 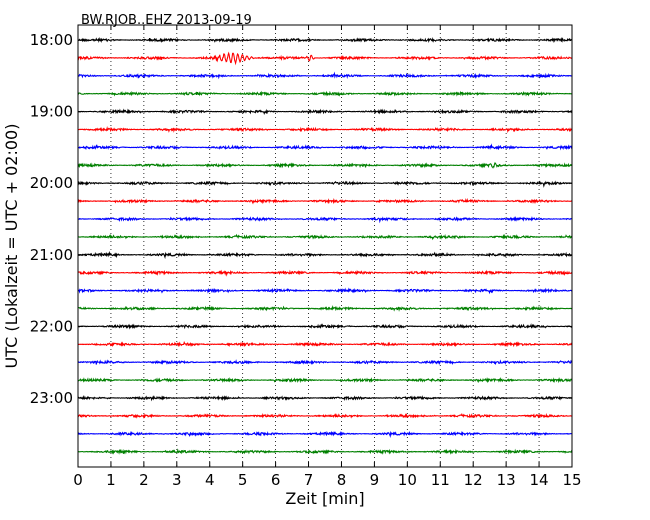 What do you see at coordinates (177, 480) in the screenshot?
I see `x-tick-label-3: 3` at bounding box center [177, 480].